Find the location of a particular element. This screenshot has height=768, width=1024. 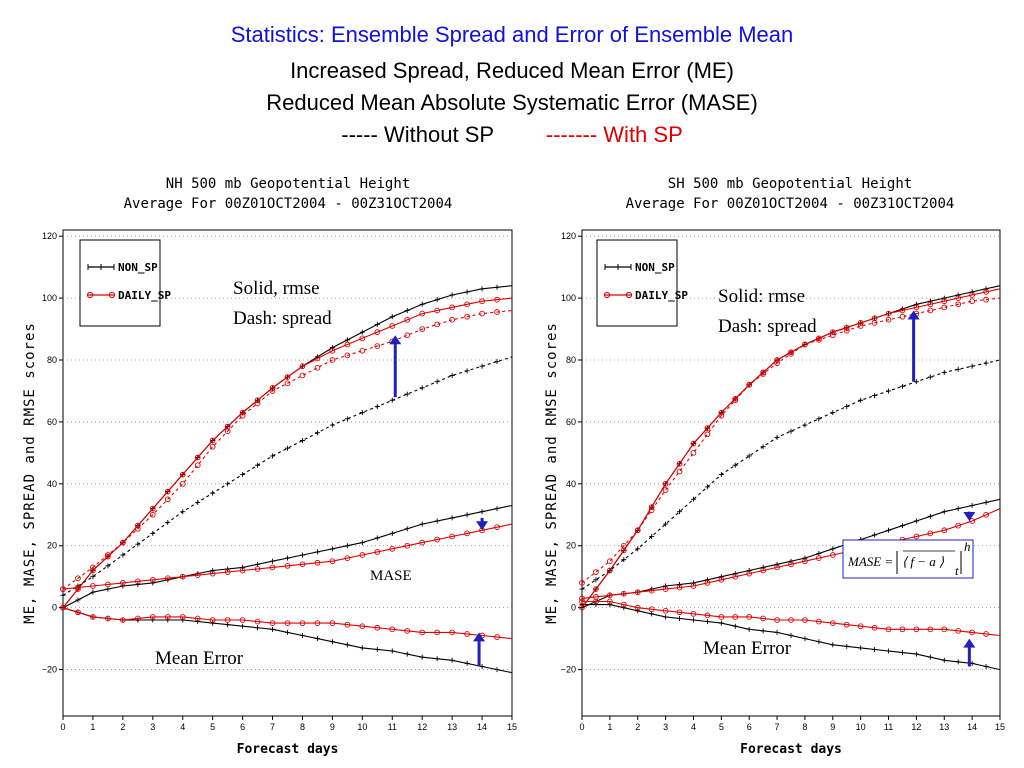

series-line-daily-sp-me is located at coordinates (287, 623).